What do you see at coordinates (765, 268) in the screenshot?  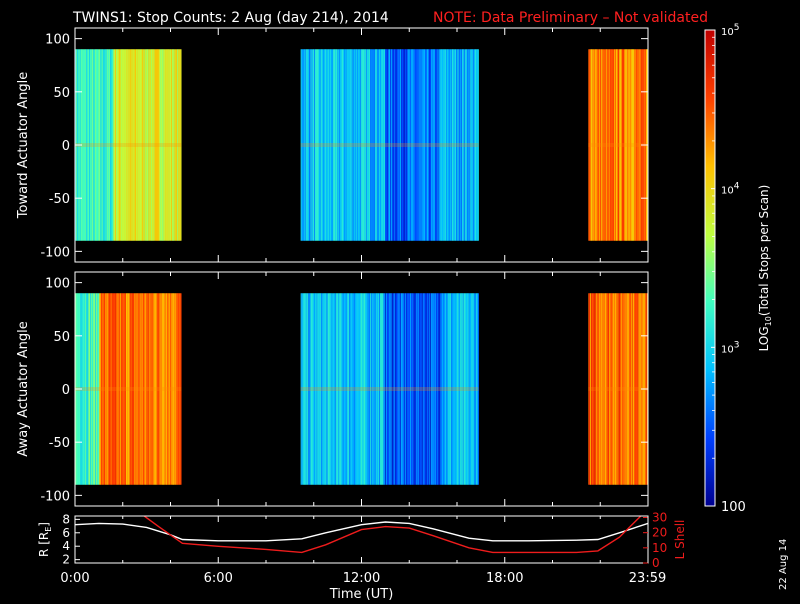 I see `colorbar-title: LOG10(Total Stops per Scan)` at bounding box center [765, 268].